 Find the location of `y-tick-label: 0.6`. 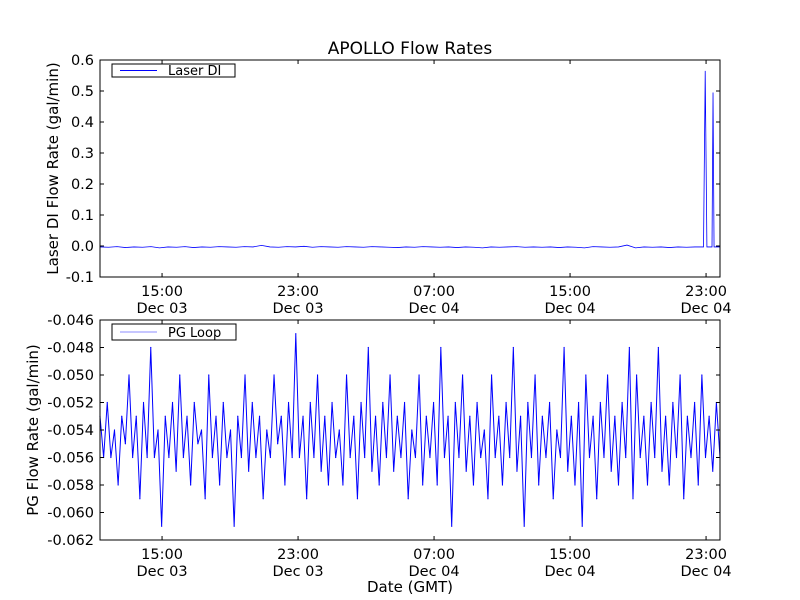

y-tick-label: 0.6 is located at coordinates (82, 61).